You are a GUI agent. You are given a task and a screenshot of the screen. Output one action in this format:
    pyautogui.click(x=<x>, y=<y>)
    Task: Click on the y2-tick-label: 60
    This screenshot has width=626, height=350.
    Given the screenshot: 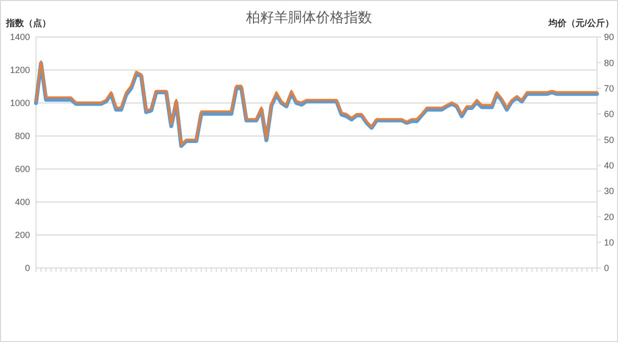 What is the action you would take?
    pyautogui.click(x=609, y=114)
    